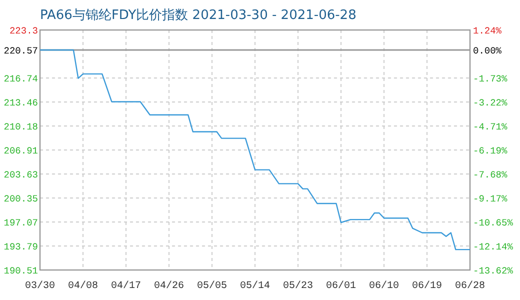  Describe the element at coordinates (23, 30) in the screenshot. I see `y-tick-label: 223.3` at that location.